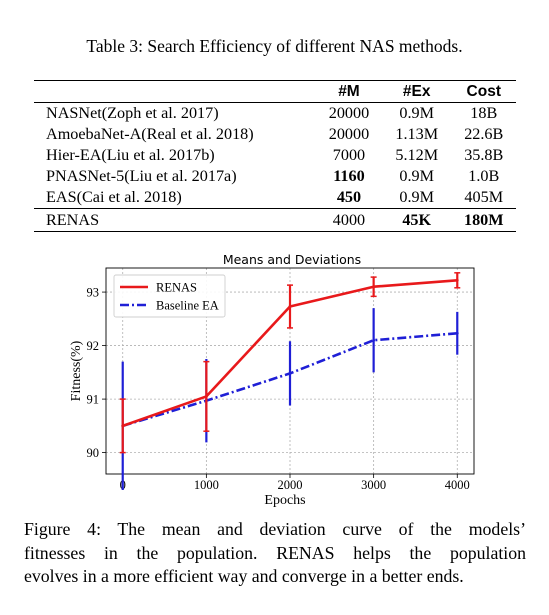 The image size is (549, 615). Describe the element at coordinates (275, 114) in the screenshot. I see `table-row: NASNet(Zoph et al. 2017) 20000 0.9M 18B` at that location.